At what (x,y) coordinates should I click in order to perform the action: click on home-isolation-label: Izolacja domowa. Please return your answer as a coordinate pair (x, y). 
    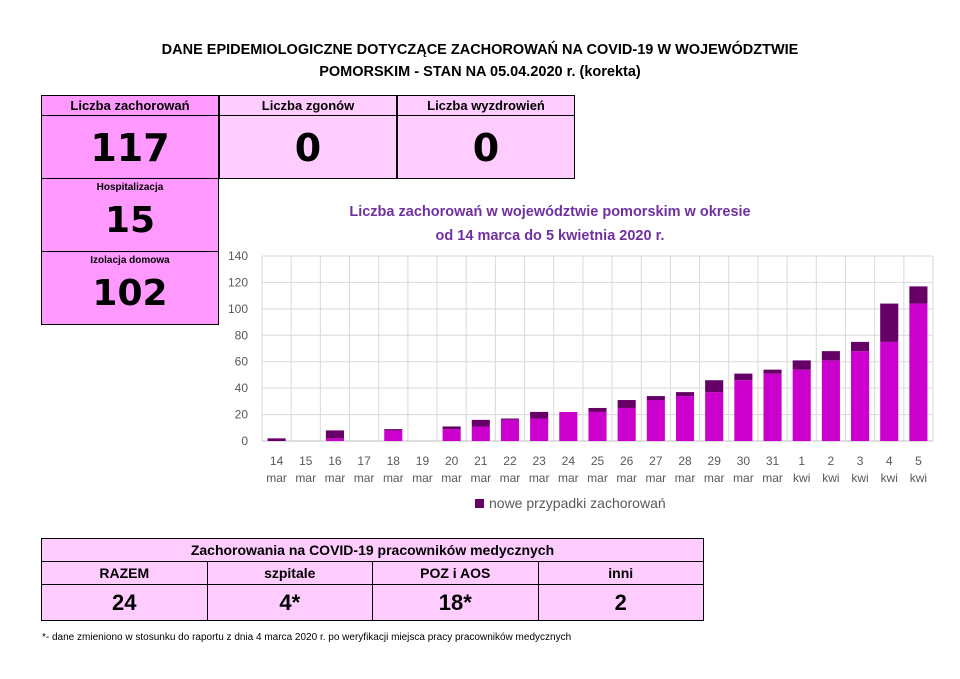
    Looking at the image, I should click on (130, 260).